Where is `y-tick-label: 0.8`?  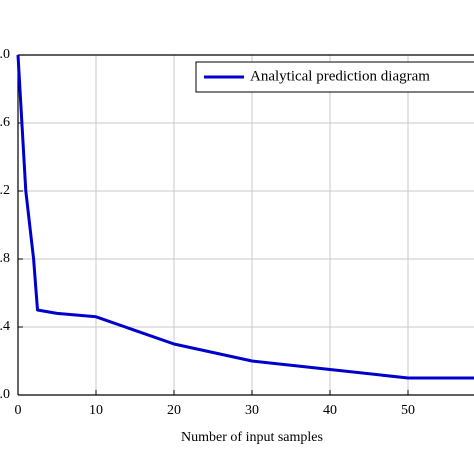 y-tick-label: 0.8 is located at coordinates (5, 258).